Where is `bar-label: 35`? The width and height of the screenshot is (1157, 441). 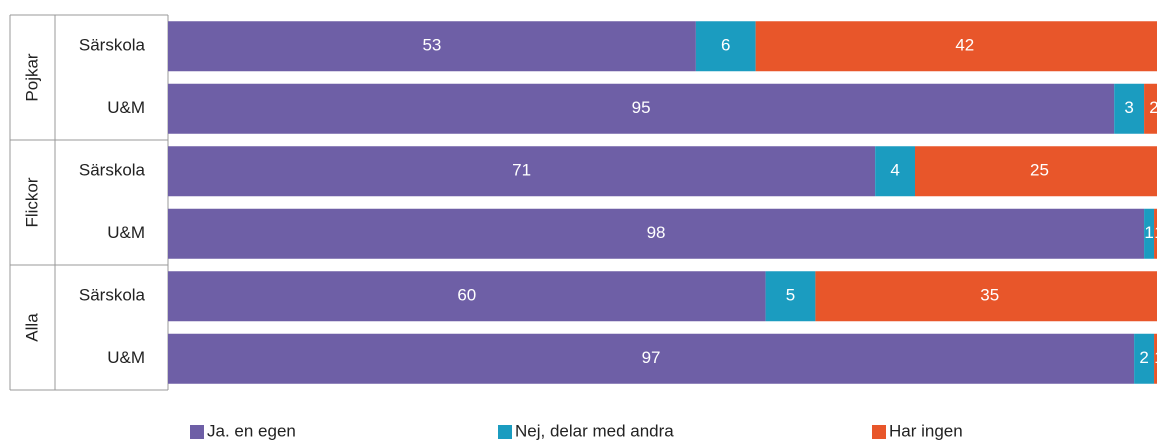
bar-label: 35 is located at coordinates (989, 295).